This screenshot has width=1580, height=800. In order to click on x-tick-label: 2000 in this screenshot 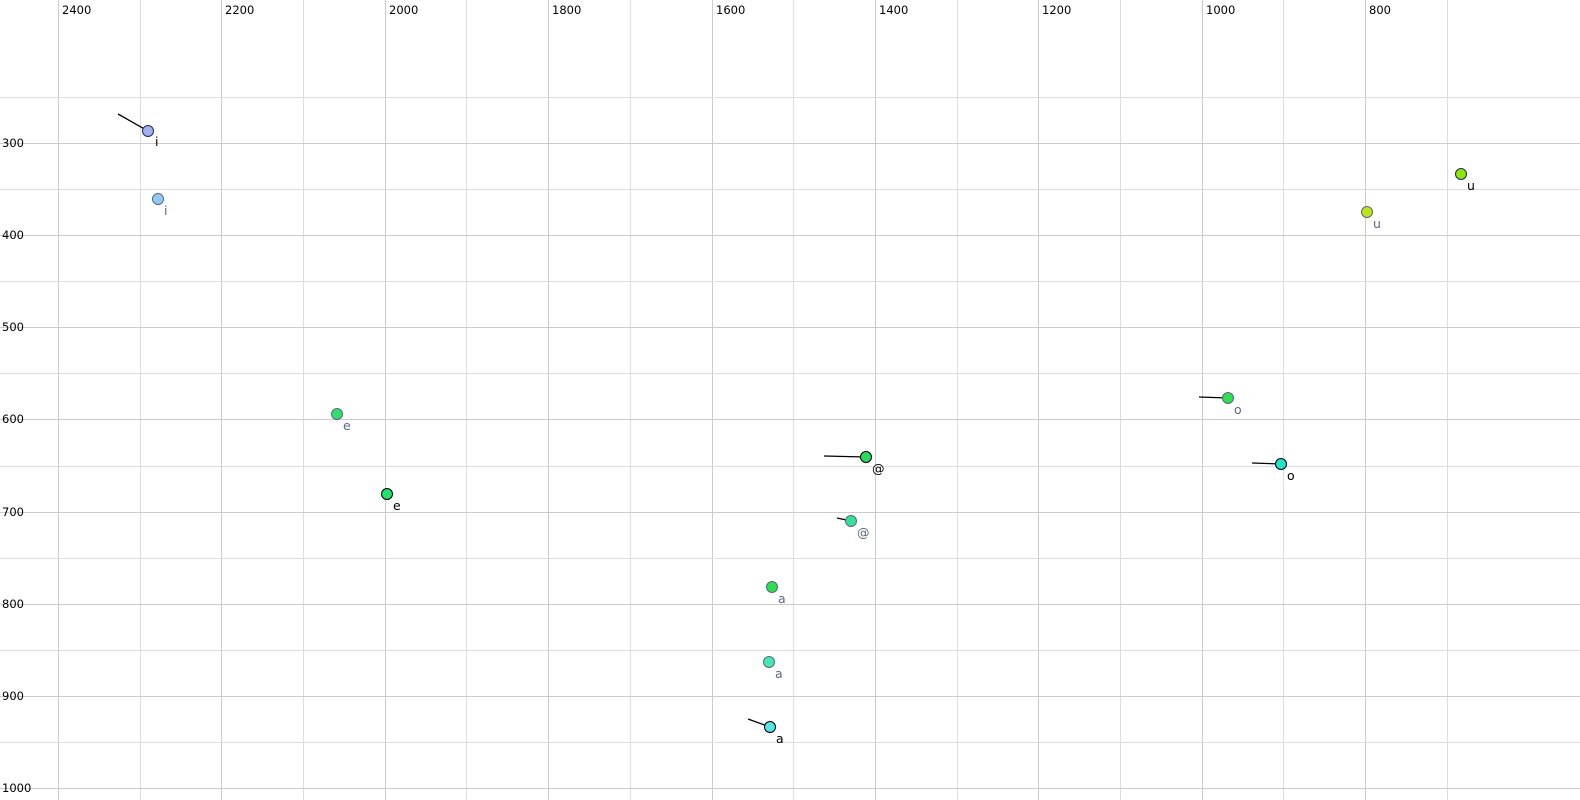, I will do `click(404, 10)`.